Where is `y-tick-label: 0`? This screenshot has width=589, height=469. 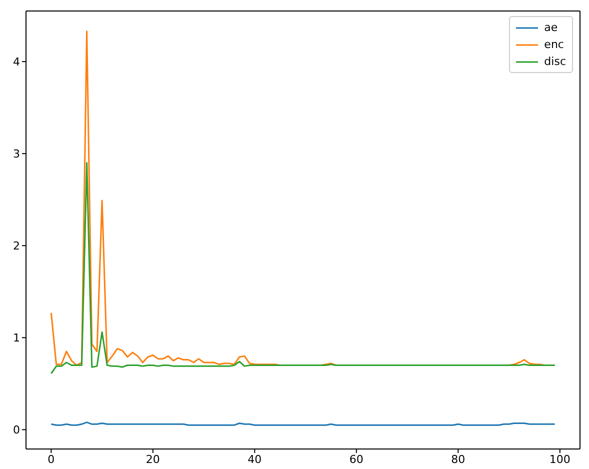
y-tick-label: 0 is located at coordinates (16, 430).